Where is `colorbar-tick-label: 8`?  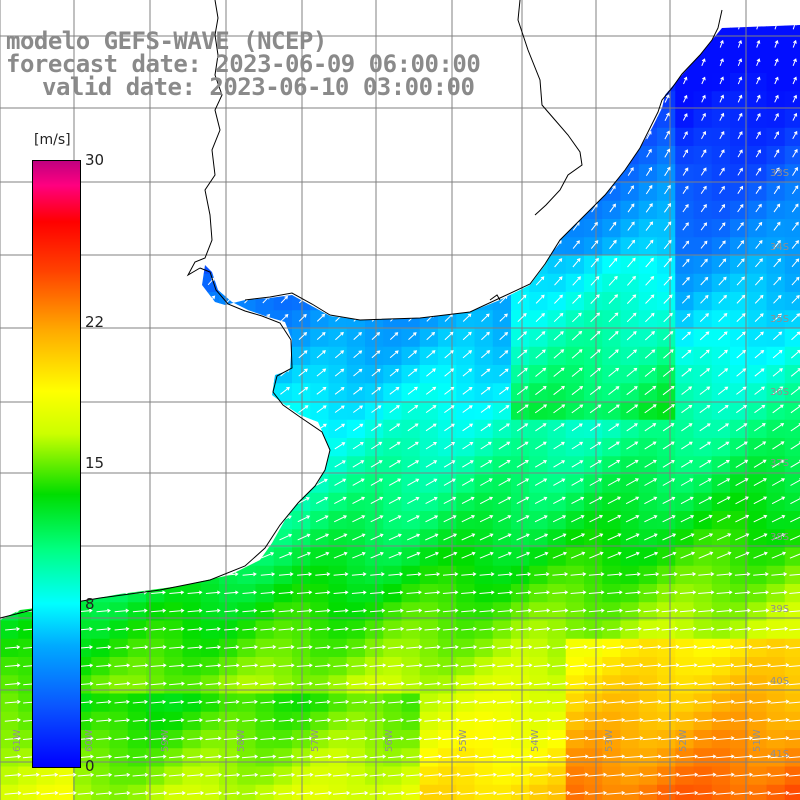
colorbar-tick-label: 8 is located at coordinates (90, 604).